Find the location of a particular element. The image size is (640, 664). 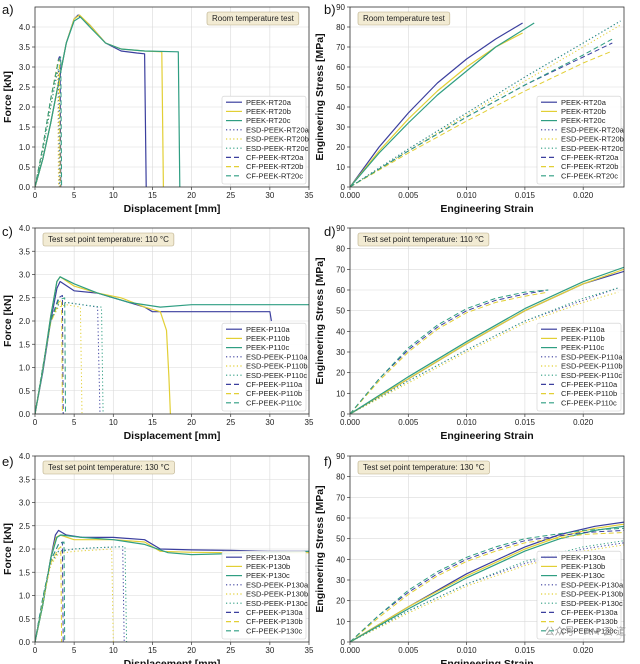

series-line-cf-peek-rt20b is located at coordinates (481, 118).